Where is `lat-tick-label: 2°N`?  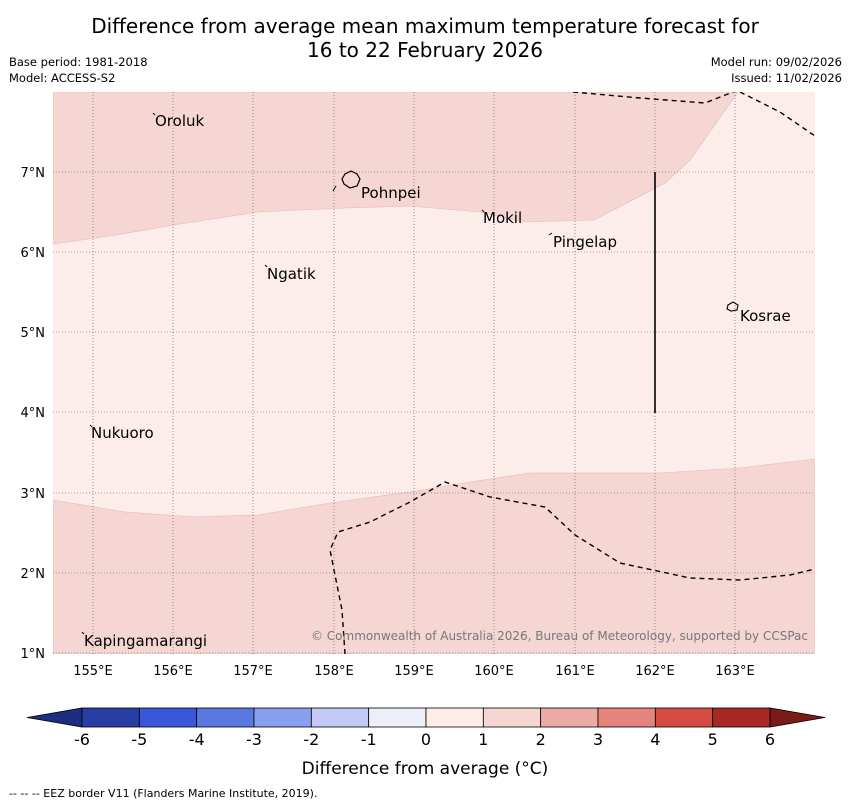
lat-tick-label: 2°N is located at coordinates (33, 574).